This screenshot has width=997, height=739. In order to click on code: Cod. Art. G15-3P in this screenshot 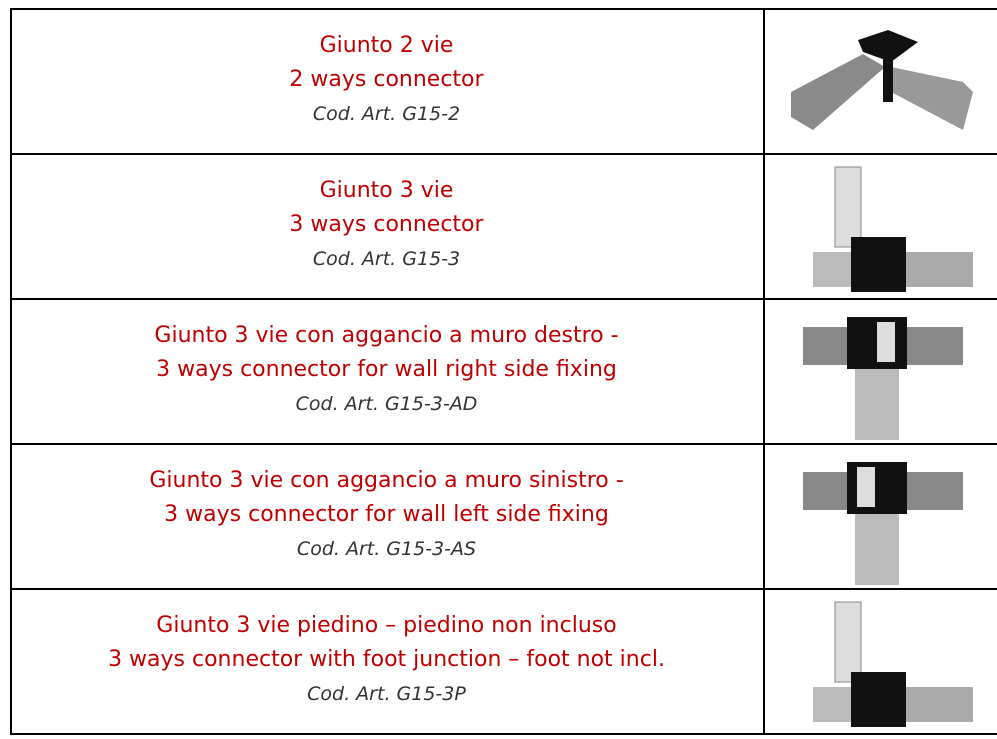, I will do `click(386, 694)`.